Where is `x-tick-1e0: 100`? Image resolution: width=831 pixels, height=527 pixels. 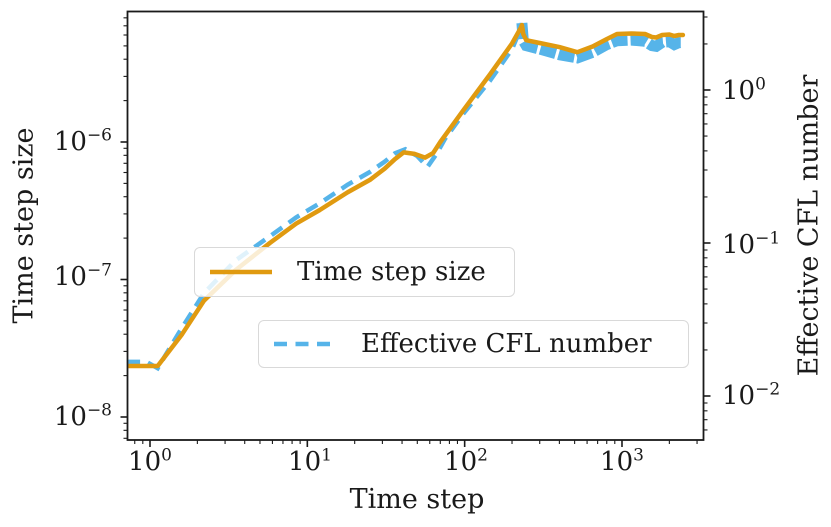 x-tick-1e0: 100 is located at coordinates (150, 461).